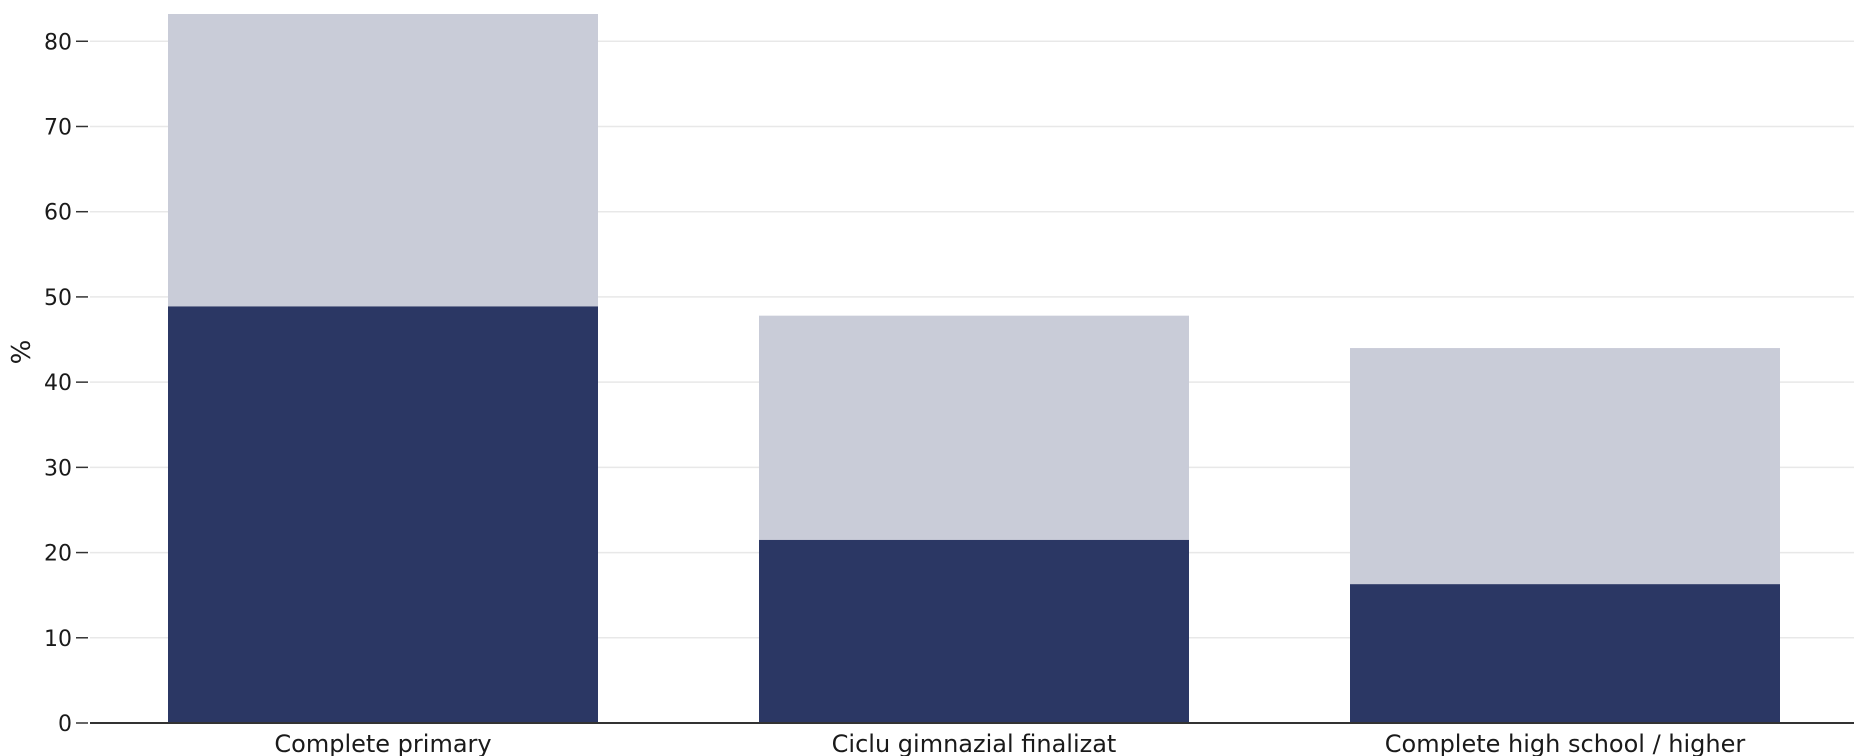  I want to click on y-tick-labels: 0 10 20 30 40 50 60 70 80, so click(66, 383).